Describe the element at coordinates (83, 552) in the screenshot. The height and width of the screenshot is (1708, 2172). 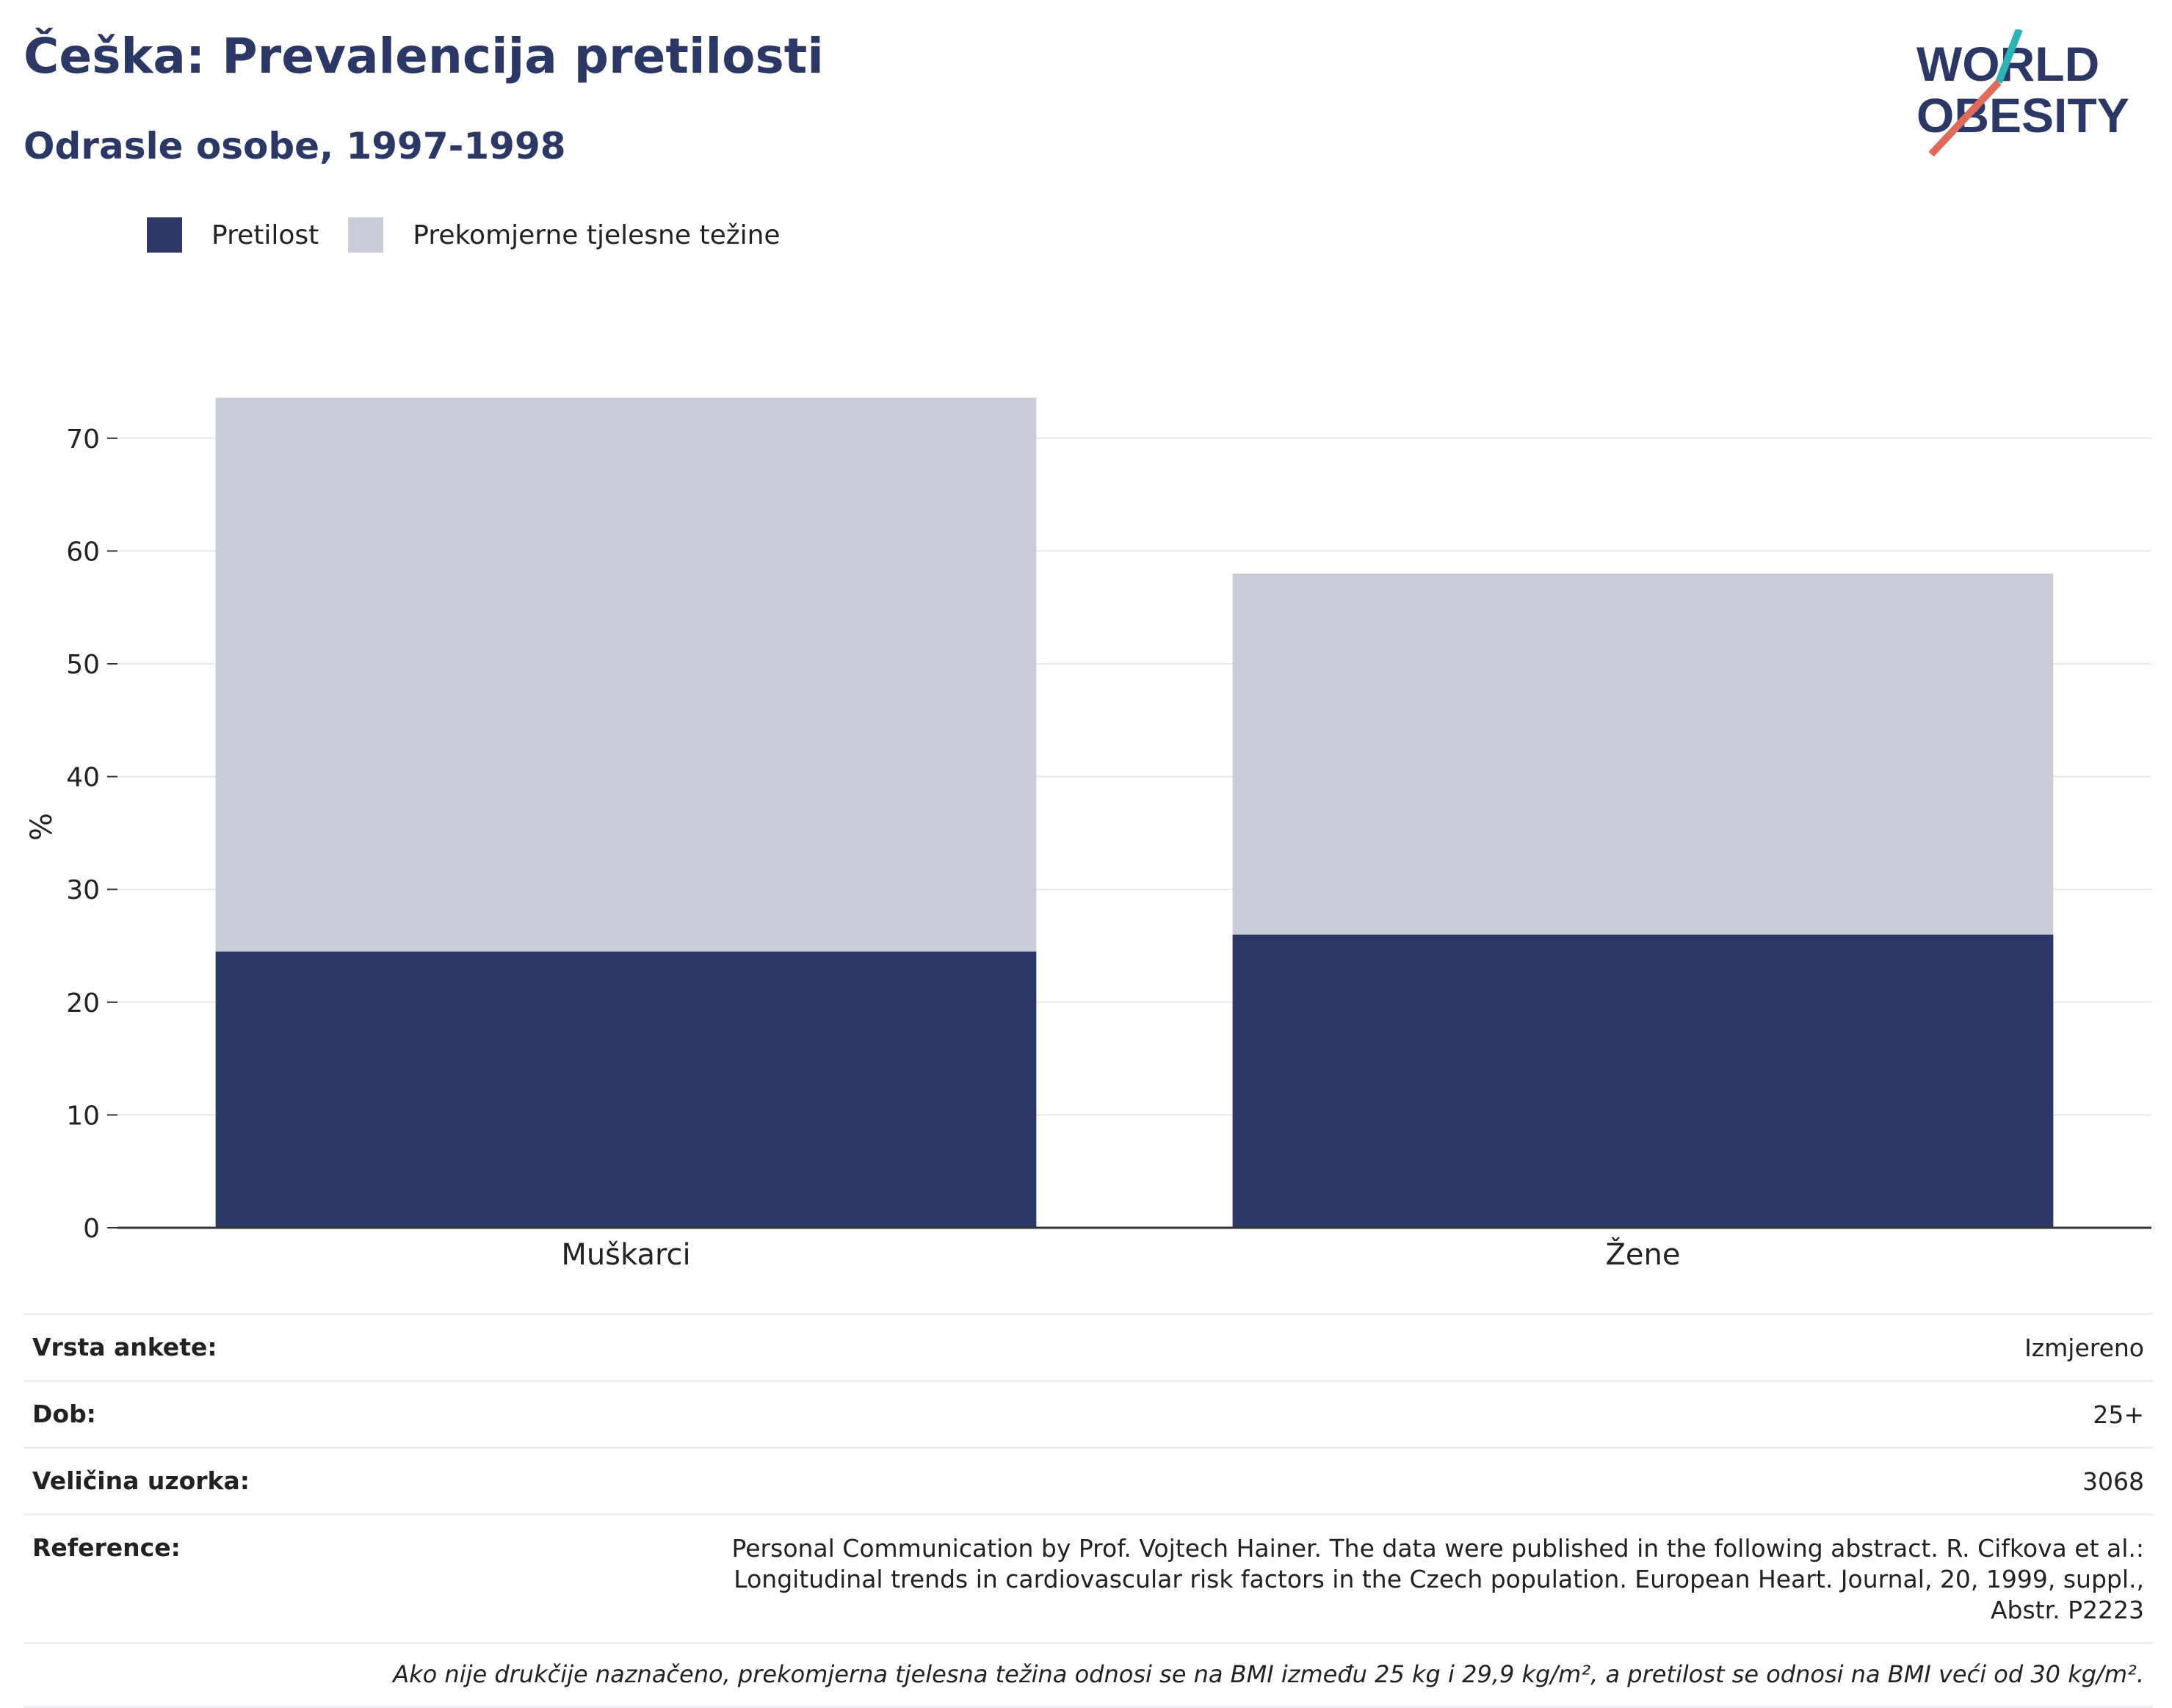
I see `y-tick-label: 60` at that location.